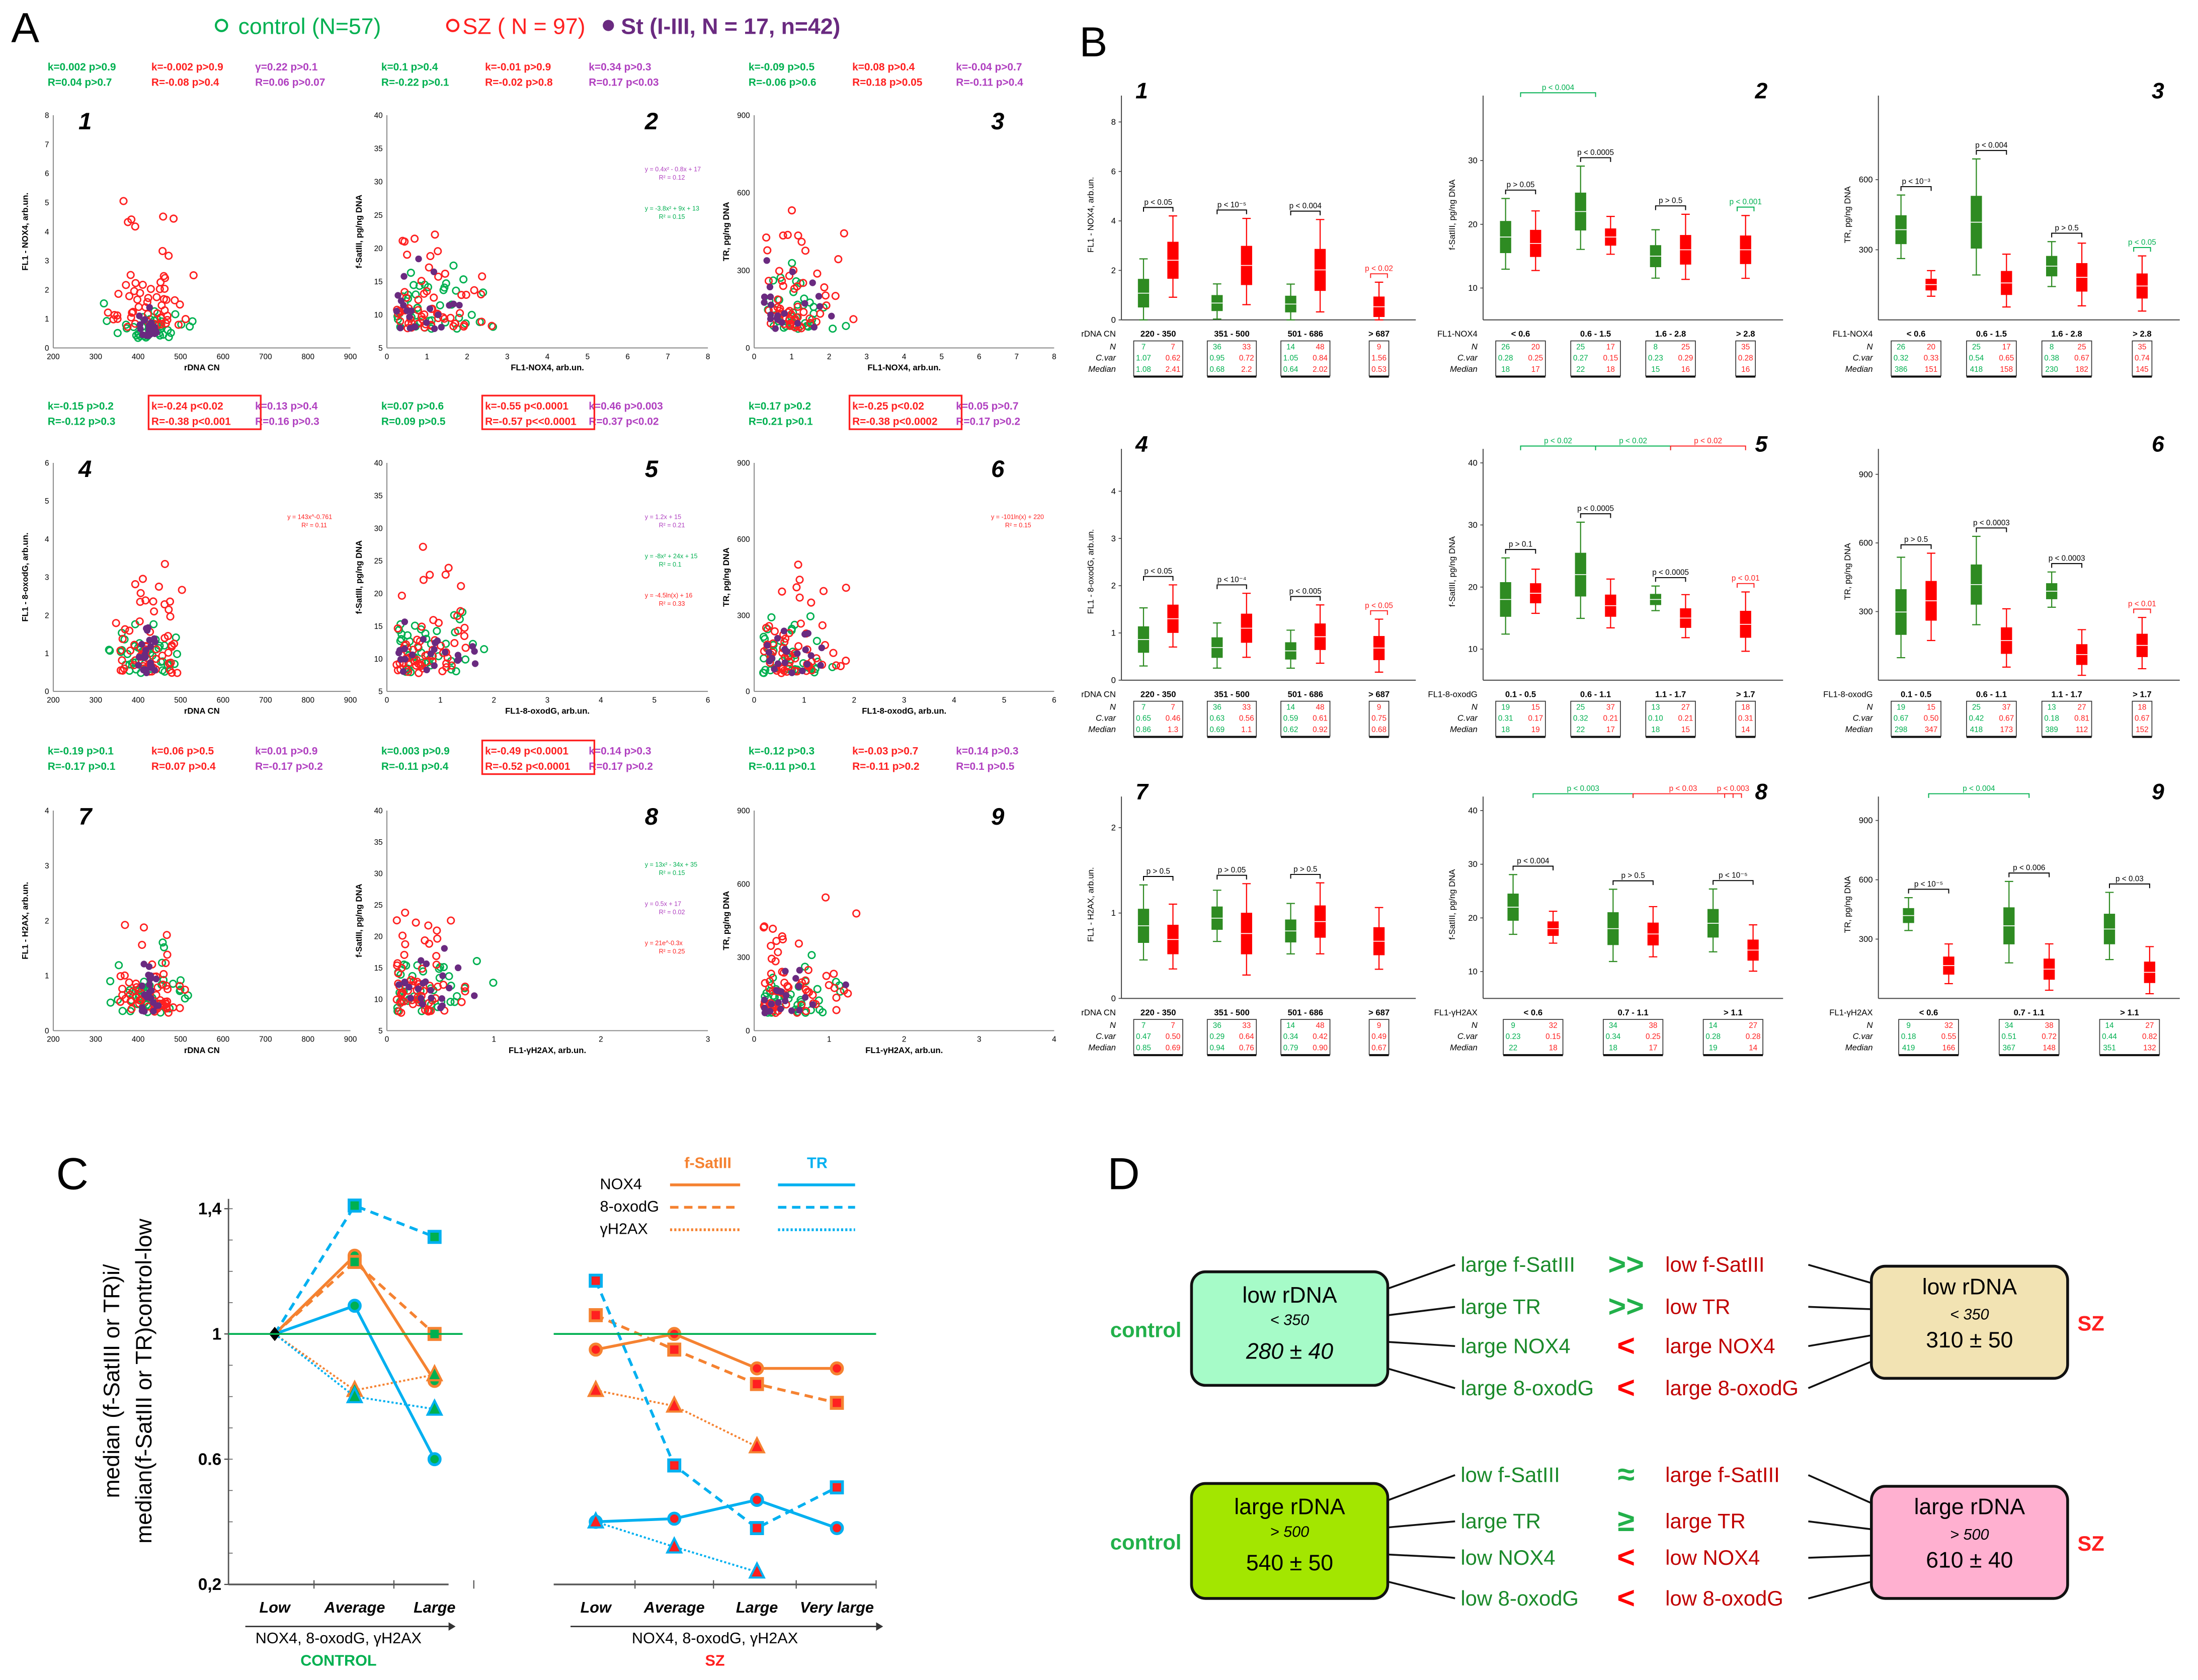 The width and height of the screenshot is (2198, 1680). Describe the element at coordinates (1305, 1012) in the screenshot. I see `group-label: 501 - 686` at that location.